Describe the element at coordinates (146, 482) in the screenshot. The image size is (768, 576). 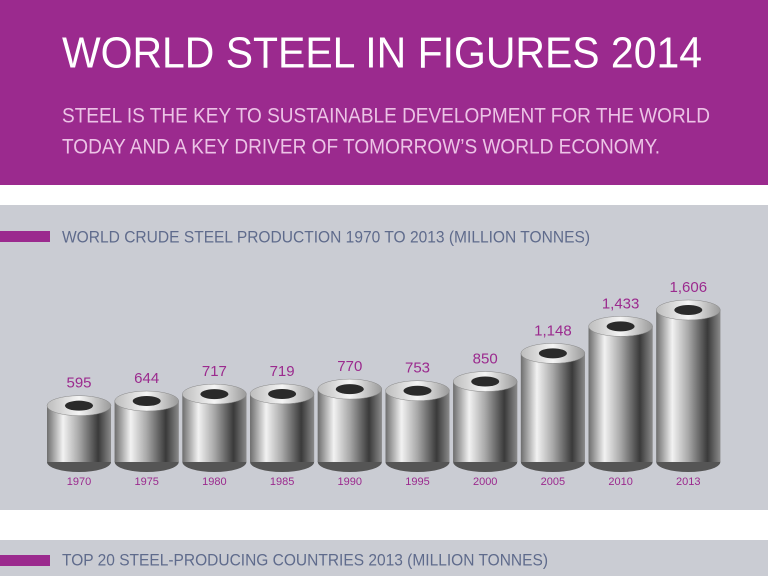
I see `x-tick-label: 1975` at that location.